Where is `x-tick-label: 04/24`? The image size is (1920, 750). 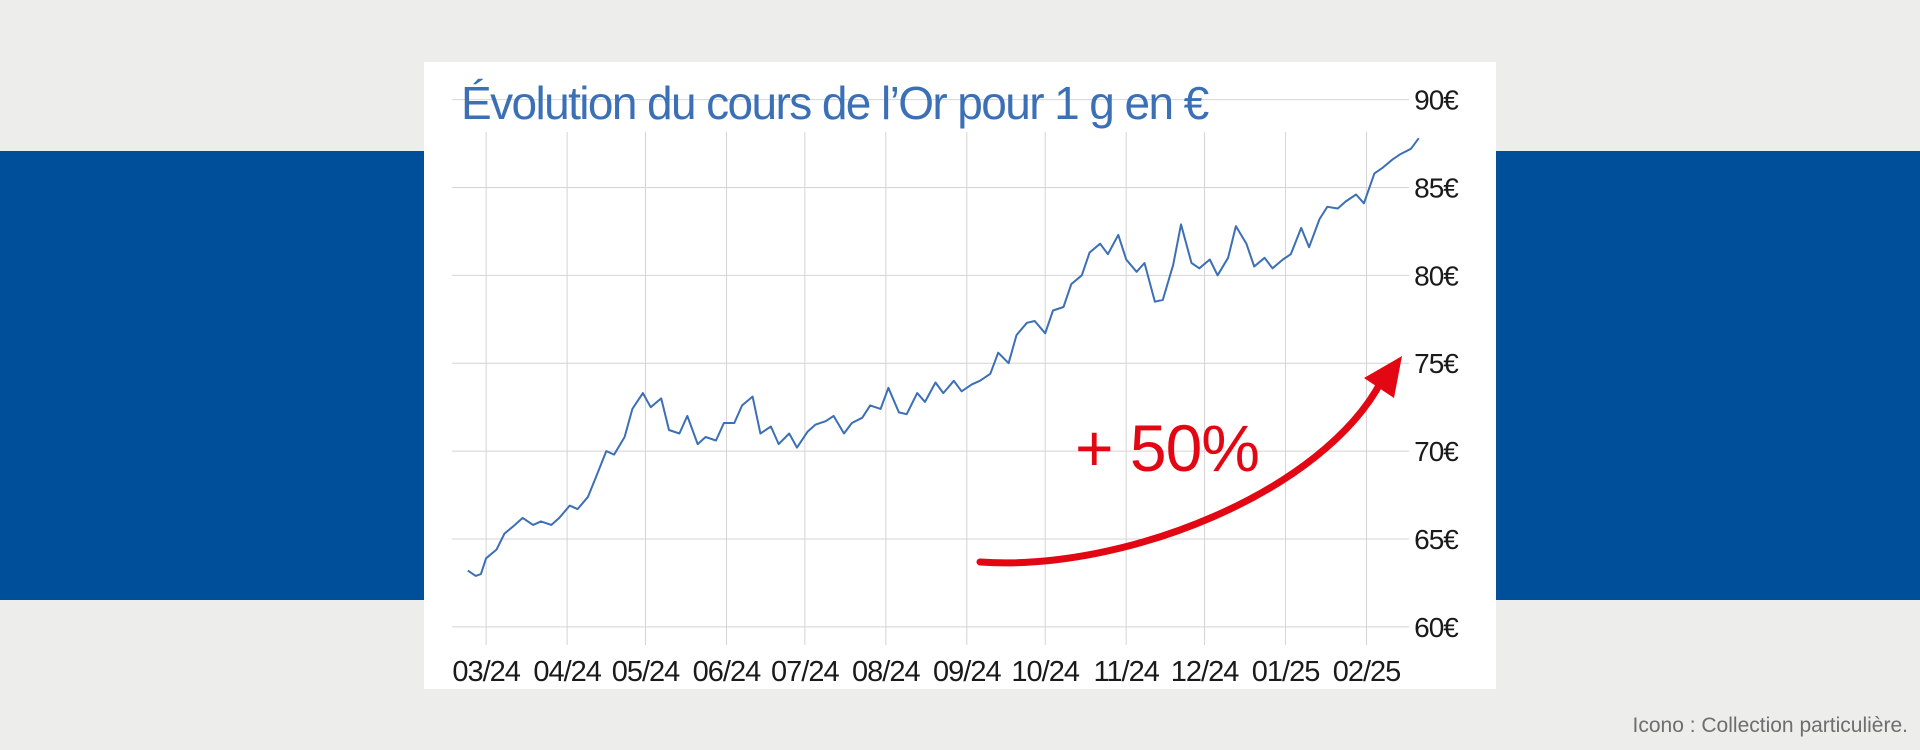 x-tick-label: 04/24 is located at coordinates (567, 672).